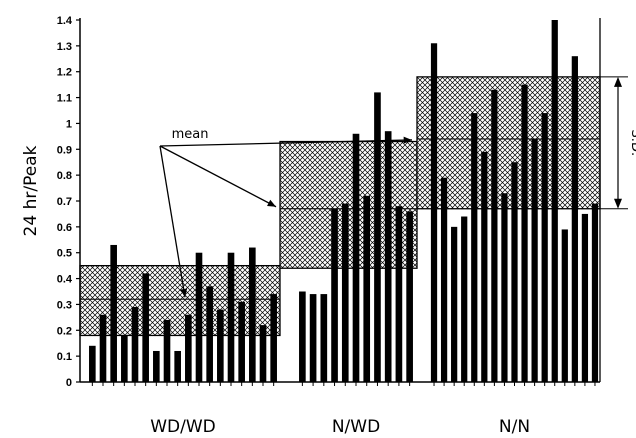  Describe the element at coordinates (64, 73) in the screenshot. I see `y-tick-label-12: 1.2` at that location.